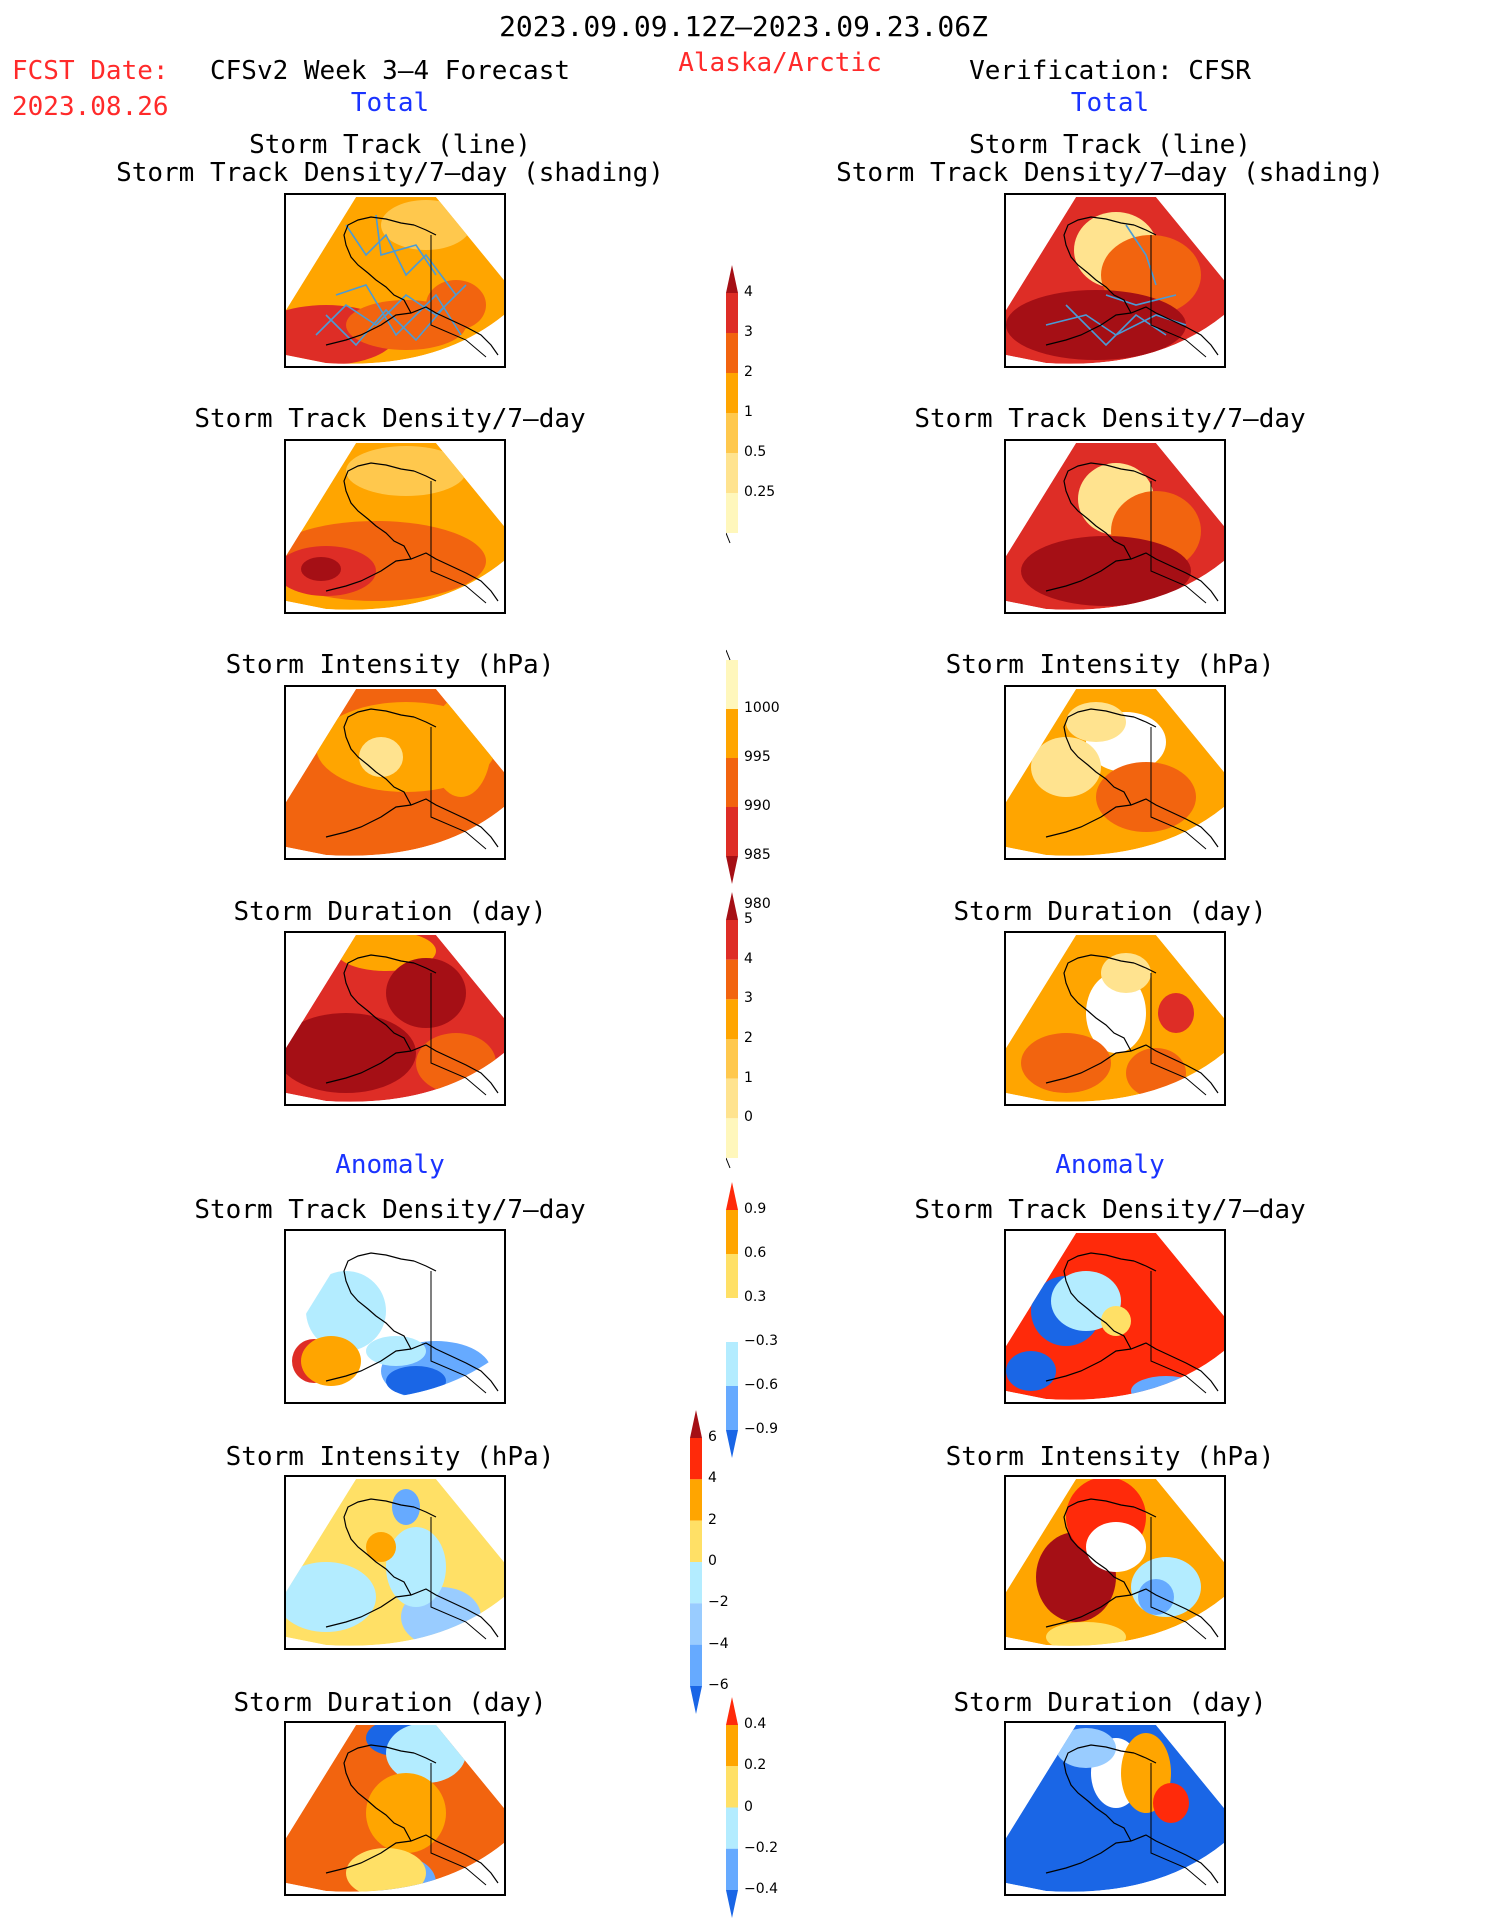  What do you see at coordinates (712, 1437) in the screenshot?
I see `colorbar-tick-label: 6` at bounding box center [712, 1437].